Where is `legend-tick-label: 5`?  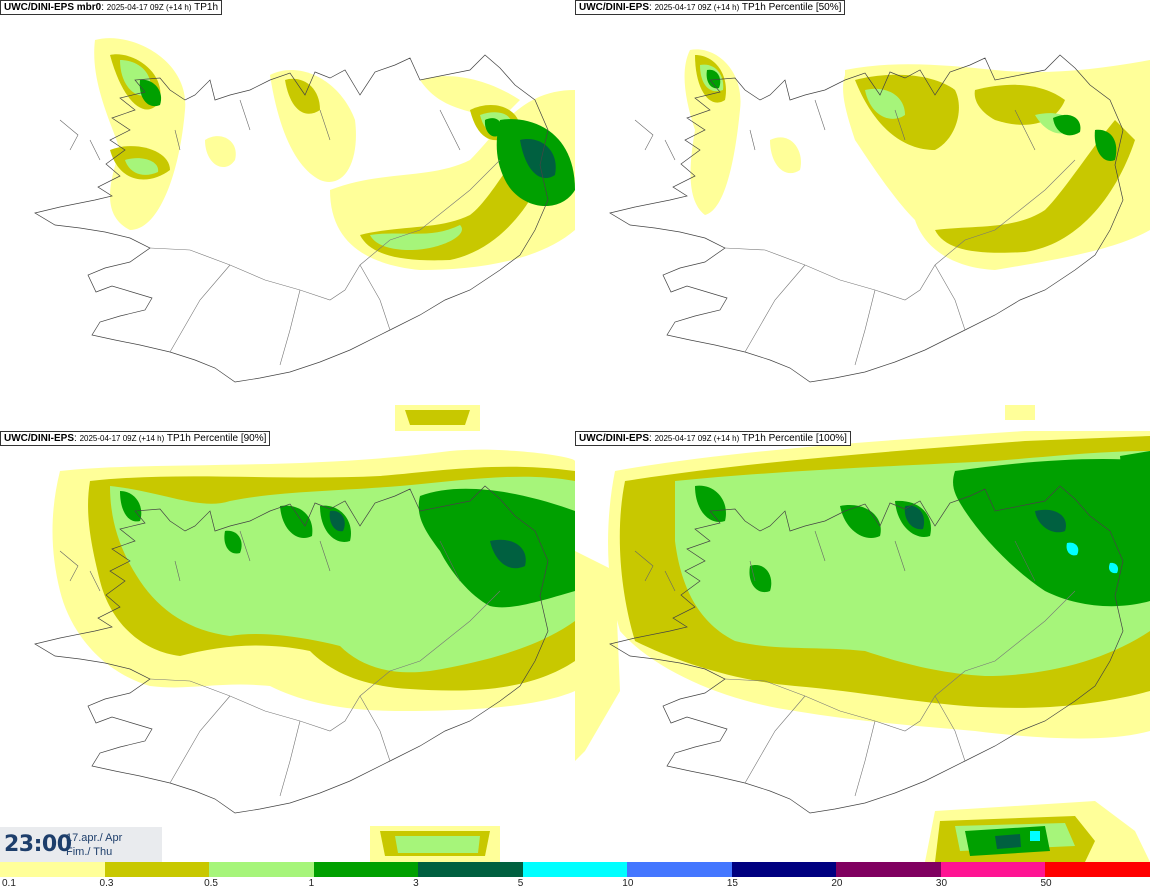 legend-tick-label: 5 is located at coordinates (520, 883).